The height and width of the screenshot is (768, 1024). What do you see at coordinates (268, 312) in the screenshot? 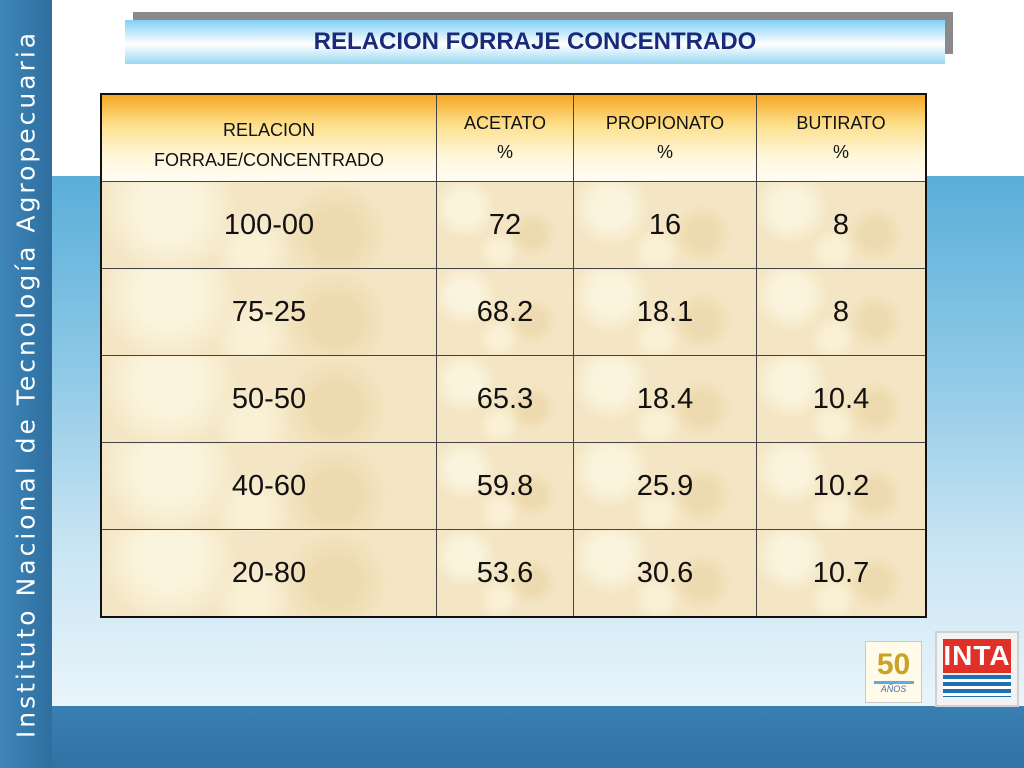
I see `cell-relacion: 75-25` at bounding box center [268, 312].